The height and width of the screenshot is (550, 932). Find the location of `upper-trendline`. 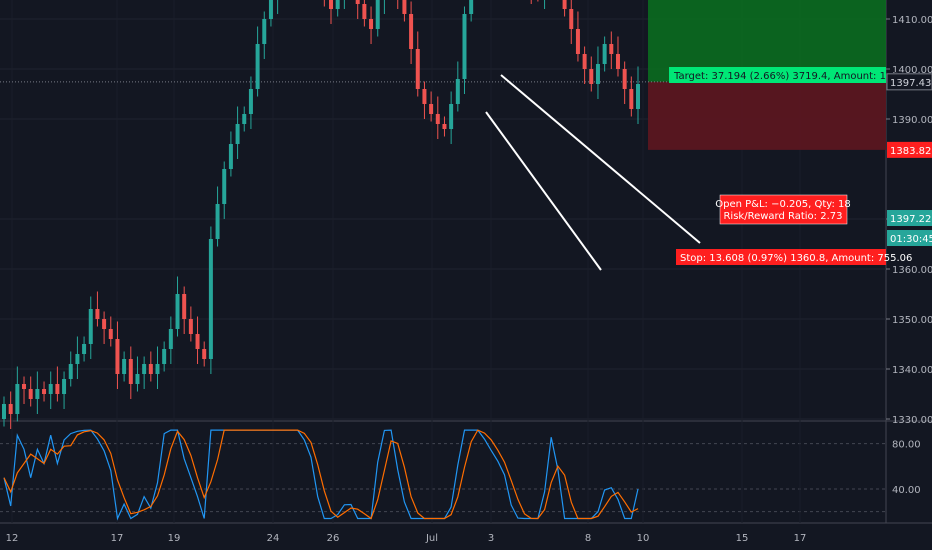

upper-trendline is located at coordinates (600, 159).